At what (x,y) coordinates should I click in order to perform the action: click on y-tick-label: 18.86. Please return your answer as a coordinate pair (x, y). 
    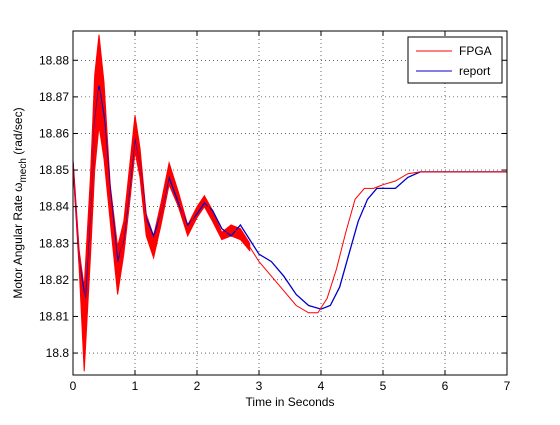
    Looking at the image, I should click on (54, 133).